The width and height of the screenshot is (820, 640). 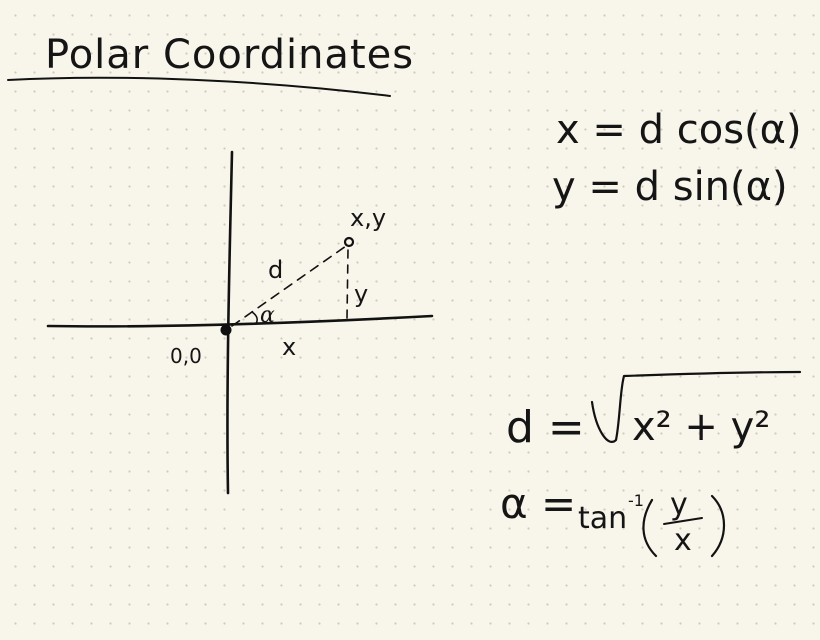 What do you see at coordinates (226, 330) in the screenshot?
I see `origin-point` at bounding box center [226, 330].